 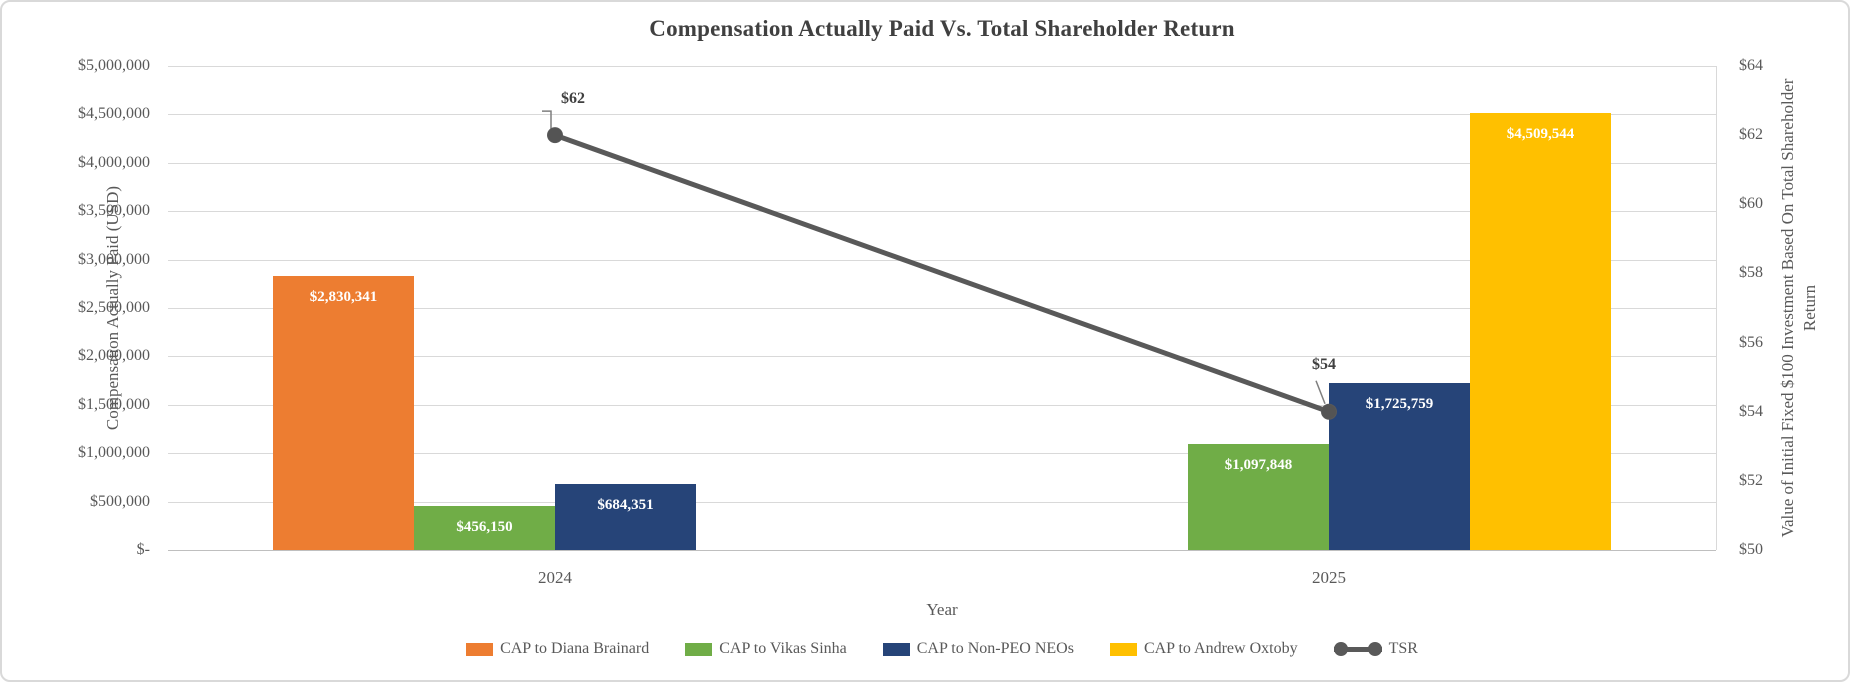 I want to click on legend-item-cap-to-diana-brainard: CAP to Diana Brainard, so click(x=557, y=649).